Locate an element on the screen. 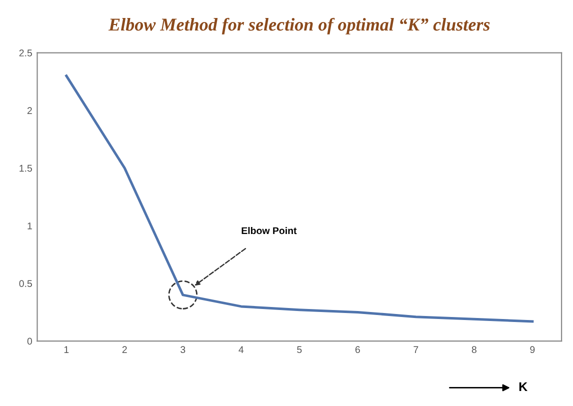  y-tick-label: 2.5 is located at coordinates (25, 53).